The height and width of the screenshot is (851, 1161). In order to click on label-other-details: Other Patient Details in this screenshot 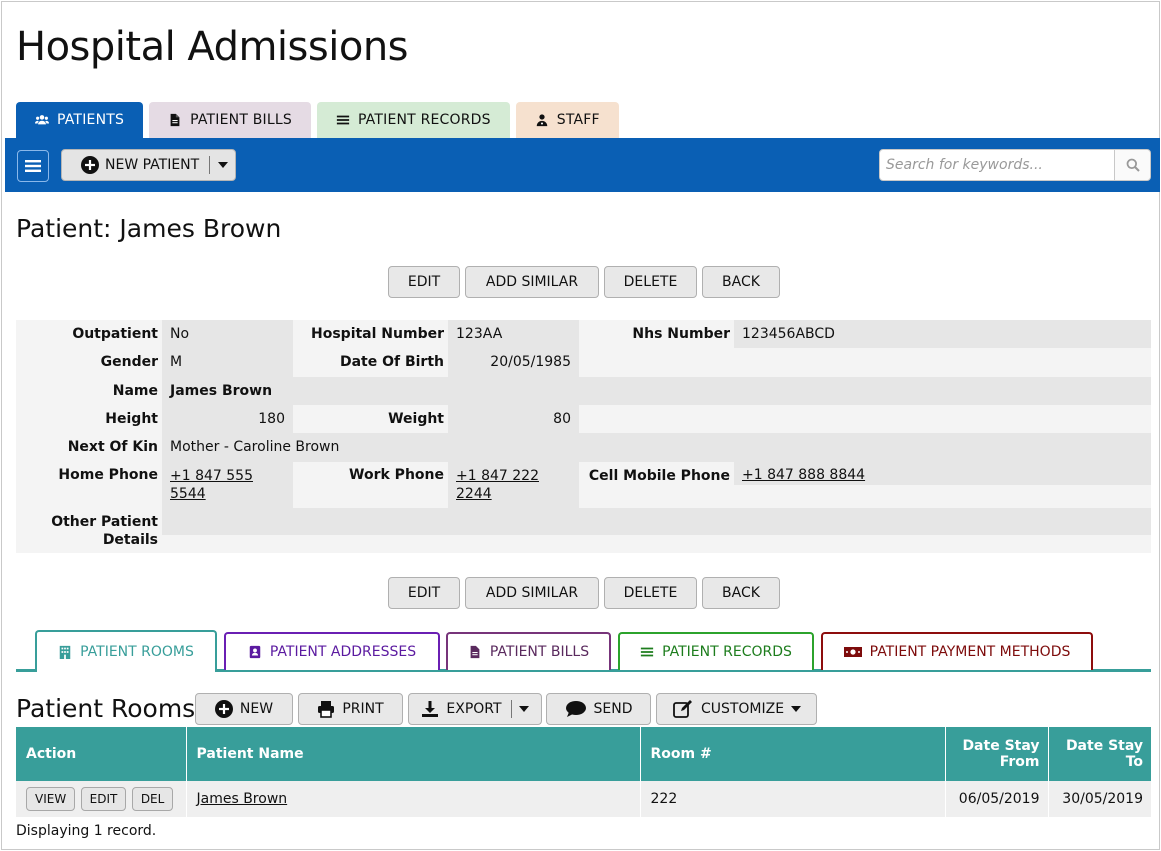, I will do `click(89, 530)`.